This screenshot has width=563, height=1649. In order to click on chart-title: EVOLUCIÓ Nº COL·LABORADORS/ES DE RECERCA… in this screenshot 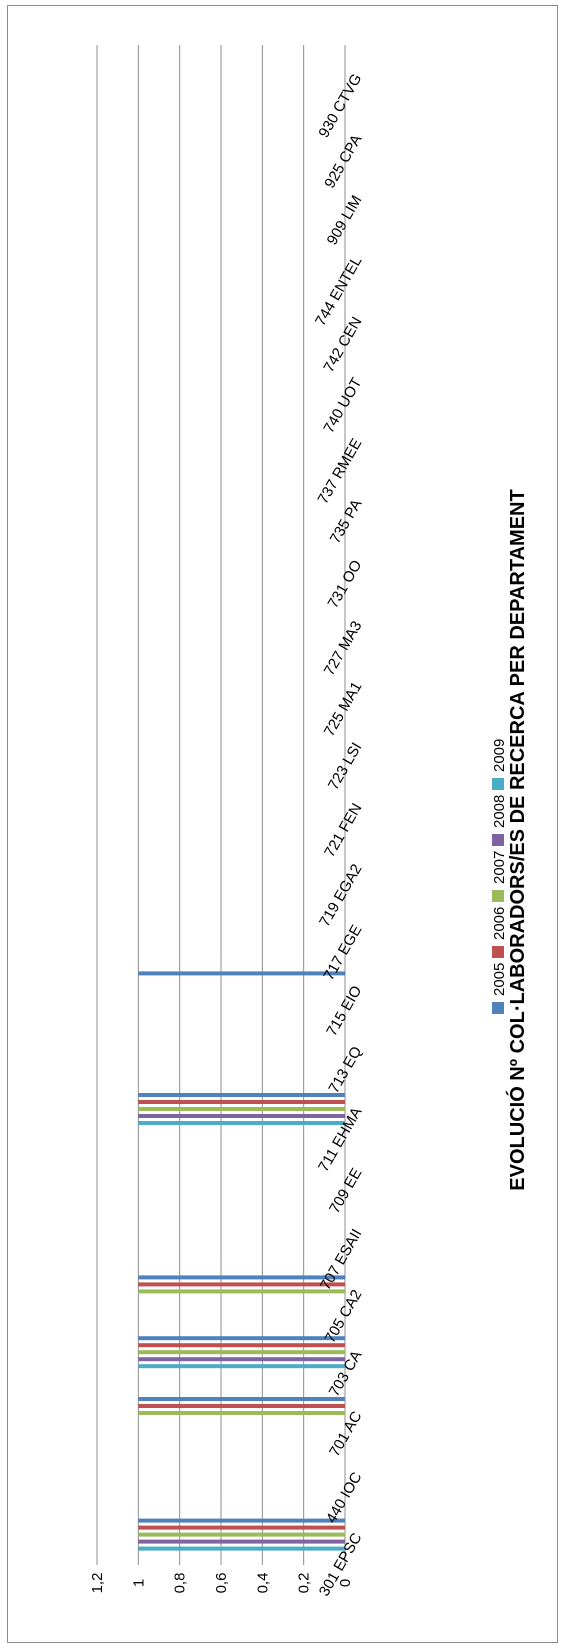, I will do `click(517, 839)`.